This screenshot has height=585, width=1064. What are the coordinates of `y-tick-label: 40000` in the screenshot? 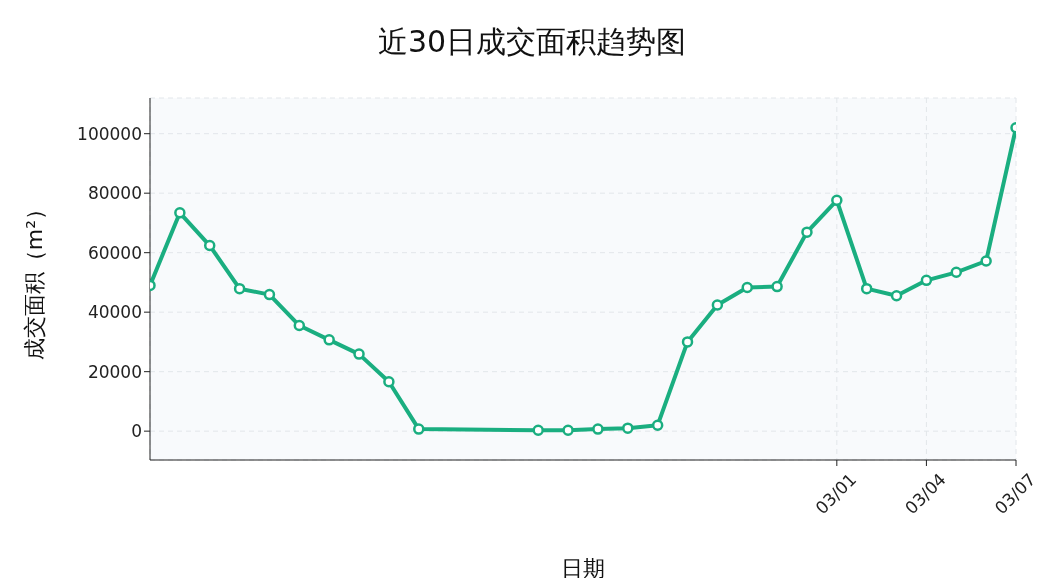 It's located at (114, 312).